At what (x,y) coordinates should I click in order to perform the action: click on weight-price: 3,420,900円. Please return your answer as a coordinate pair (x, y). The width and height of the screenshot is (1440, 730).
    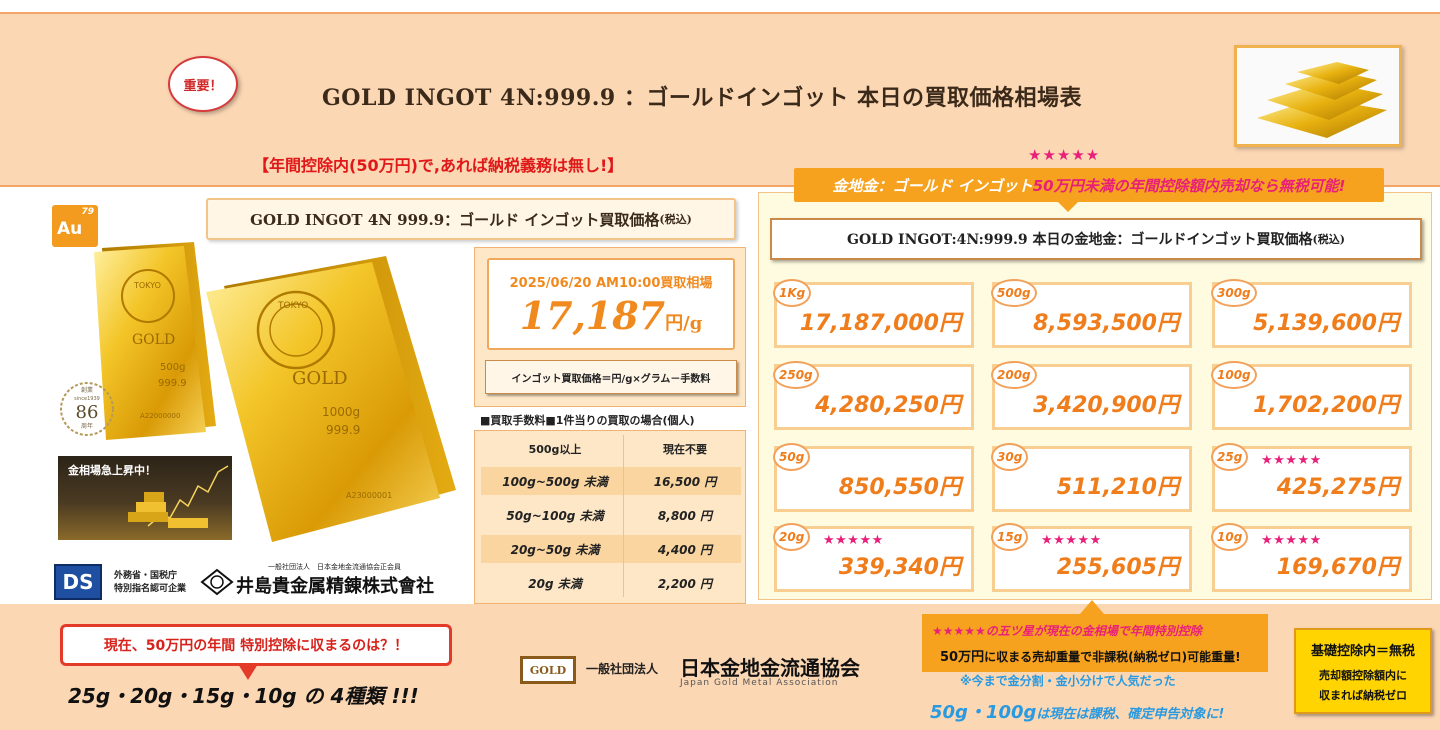
    Looking at the image, I should click on (1106, 405).